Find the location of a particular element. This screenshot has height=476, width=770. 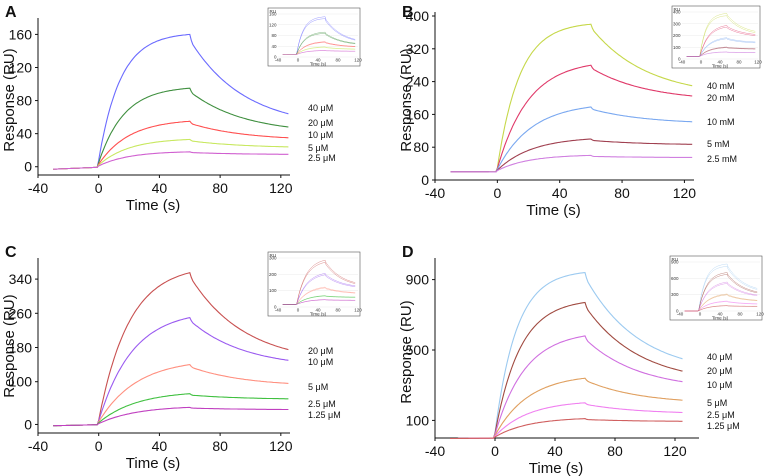

y-tick-label: 500 is located at coordinates (418, 350).